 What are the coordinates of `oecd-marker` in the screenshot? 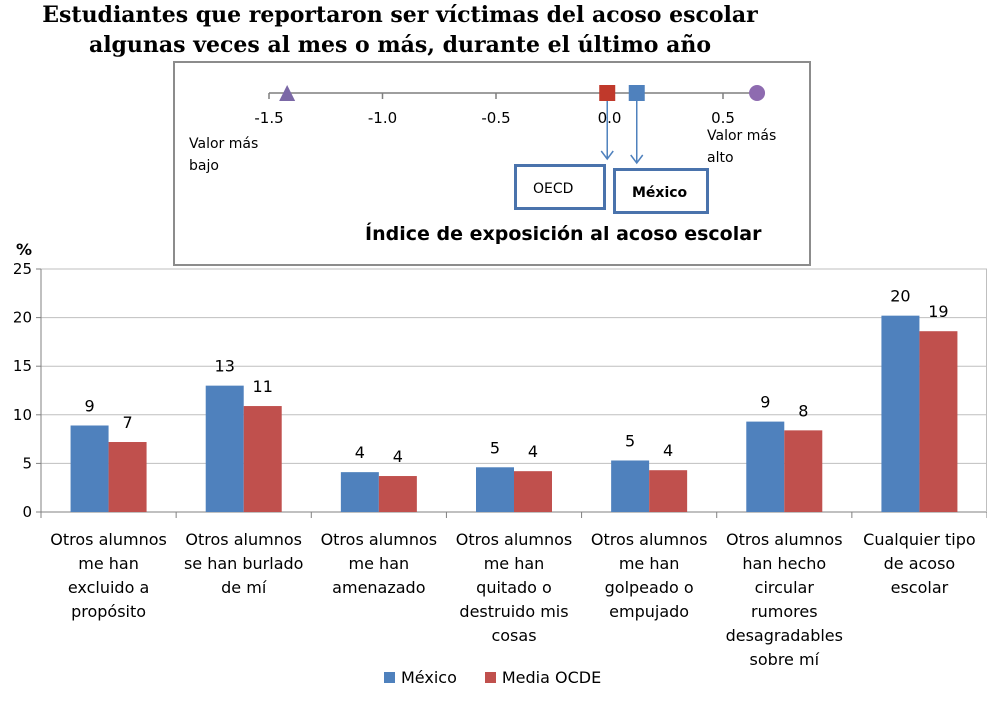 It's located at (607, 93).